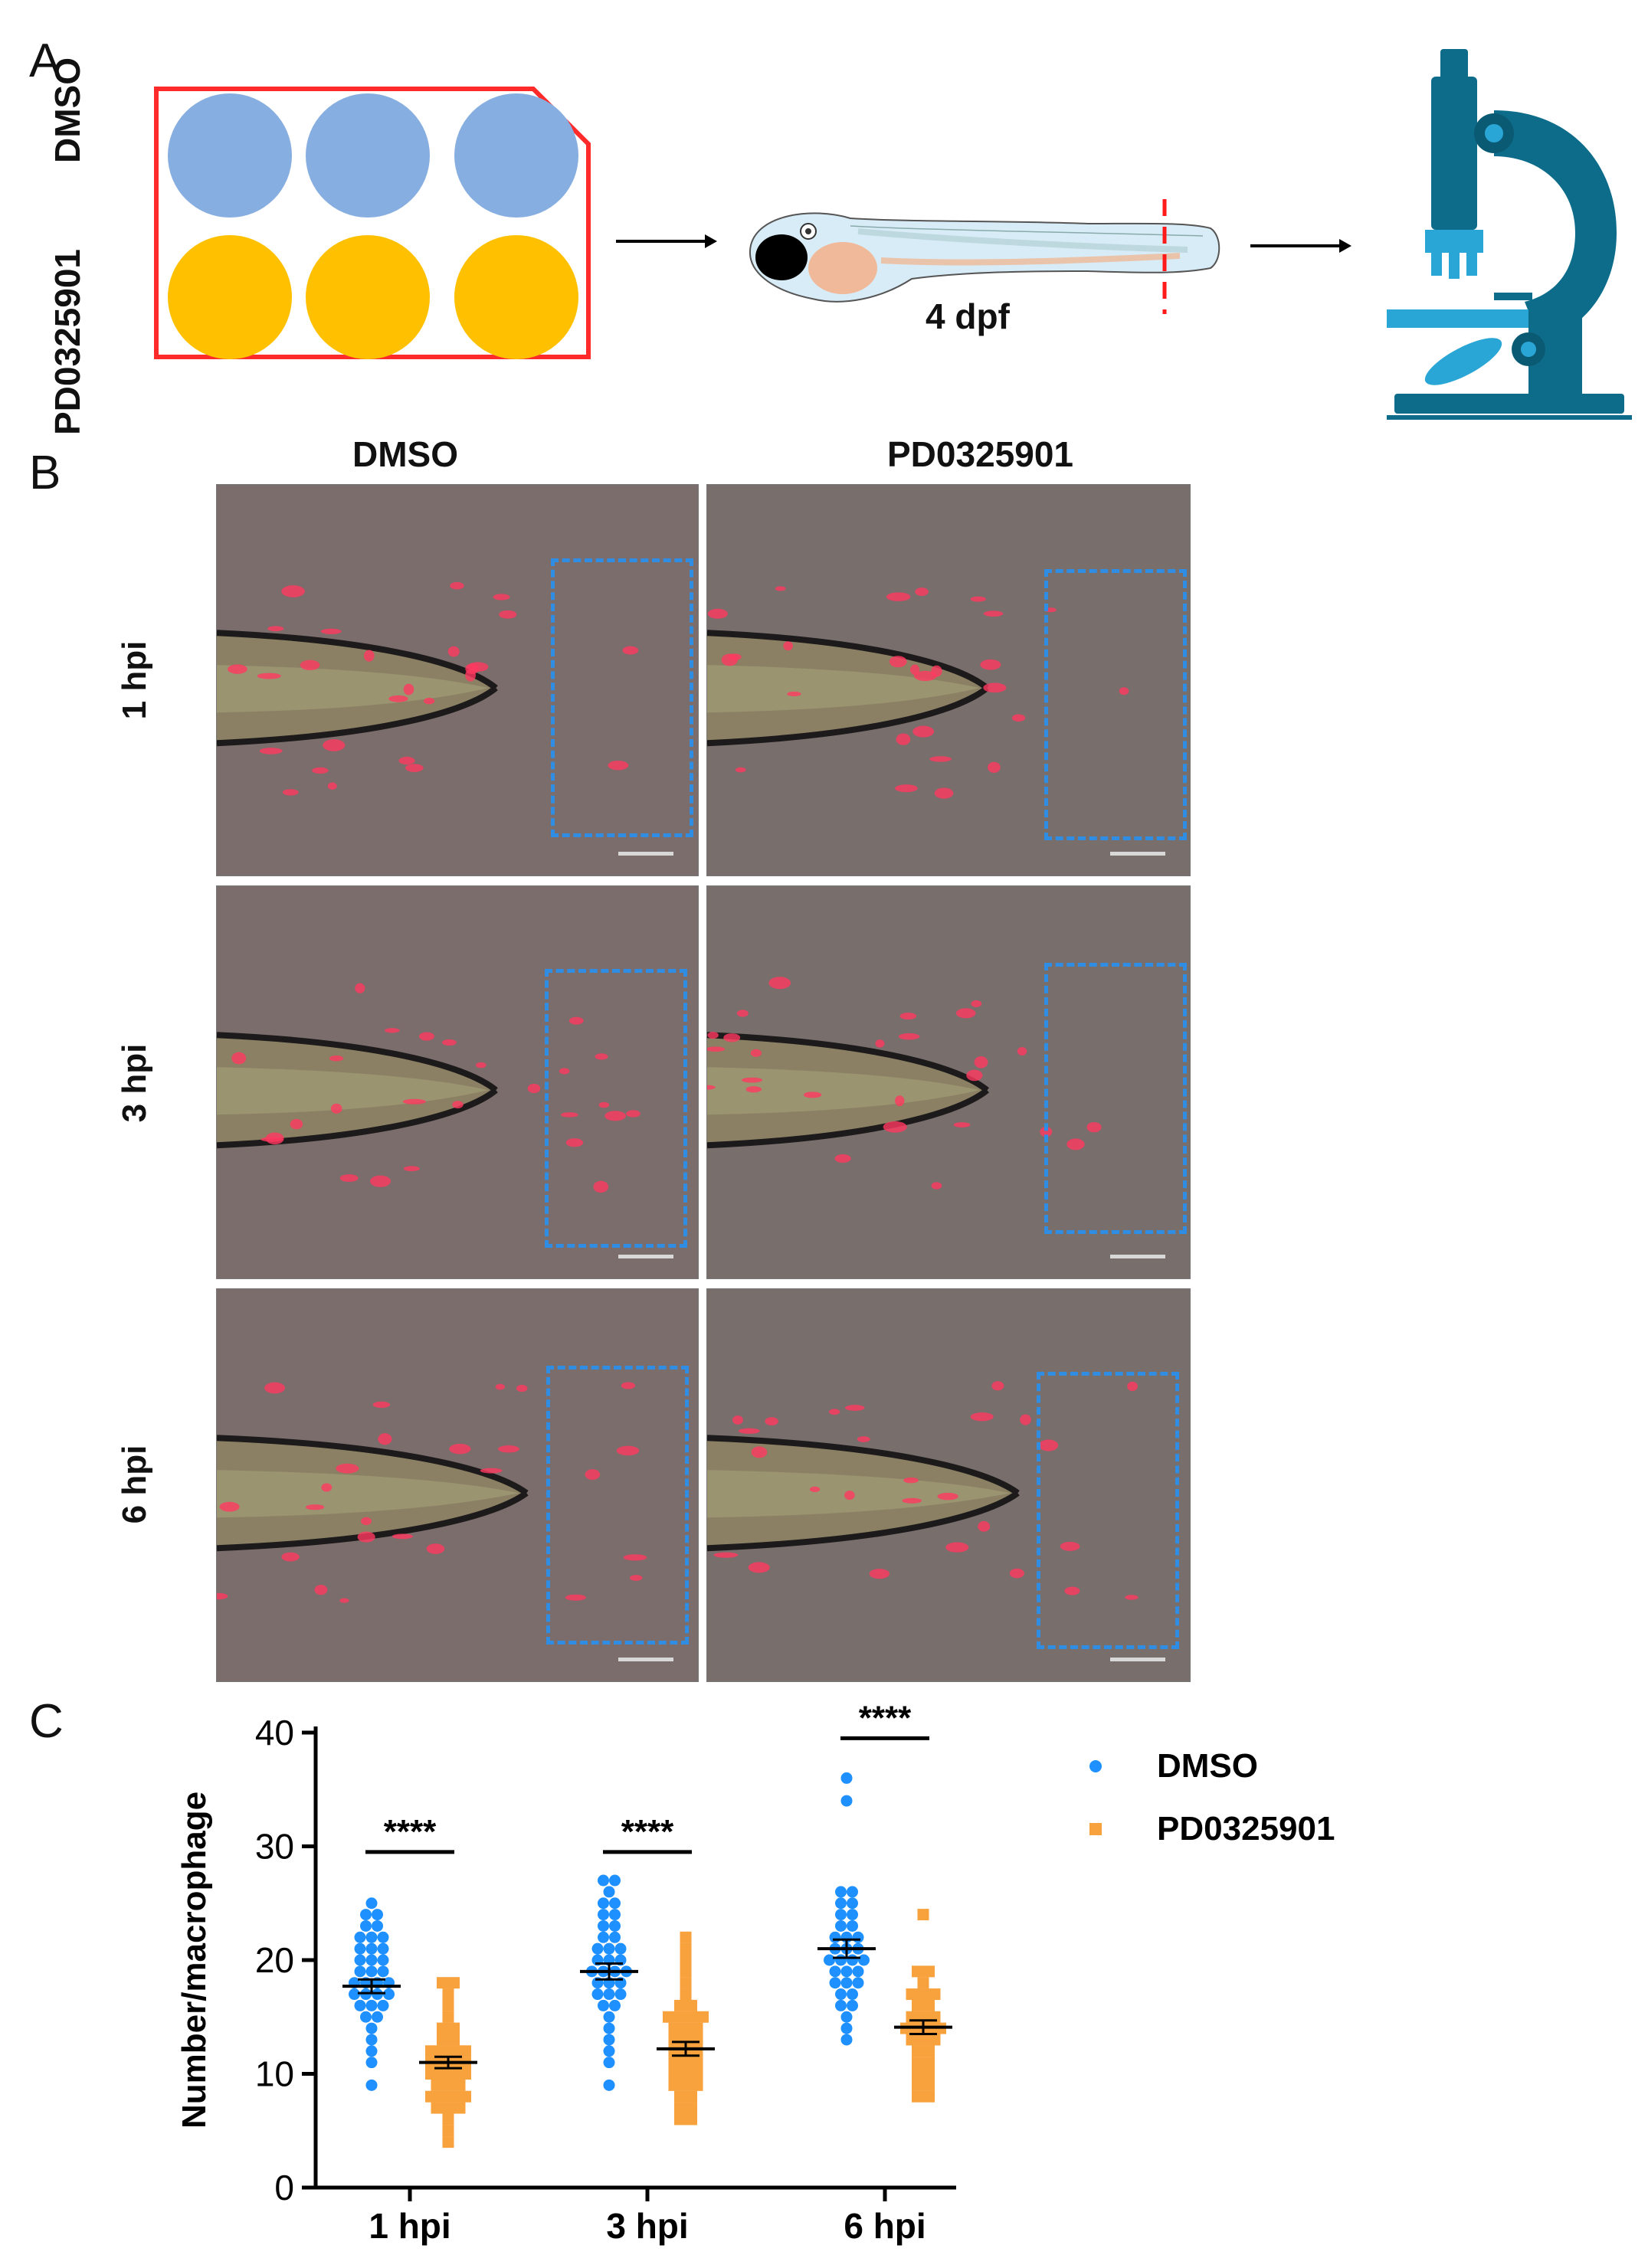 This screenshot has height=2268, width=1648. What do you see at coordinates (274, 1960) in the screenshot?
I see `y-tick-label: 20` at bounding box center [274, 1960].